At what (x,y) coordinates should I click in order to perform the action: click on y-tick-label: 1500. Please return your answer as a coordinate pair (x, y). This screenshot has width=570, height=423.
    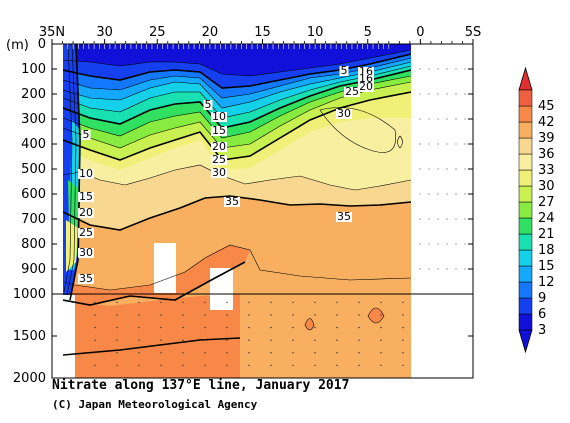
    Looking at the image, I should click on (29, 336).